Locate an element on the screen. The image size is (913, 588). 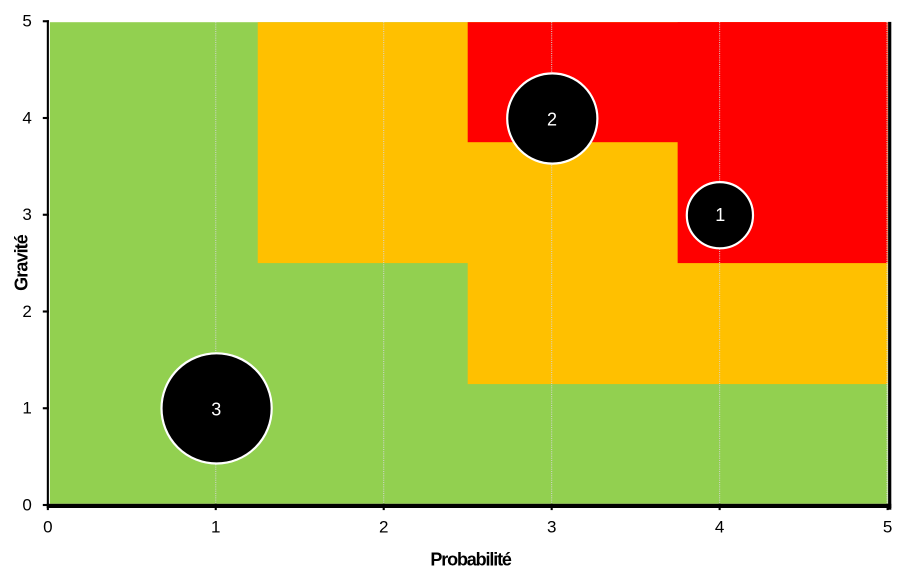
svg-text: Probabilité is located at coordinates (471, 560).